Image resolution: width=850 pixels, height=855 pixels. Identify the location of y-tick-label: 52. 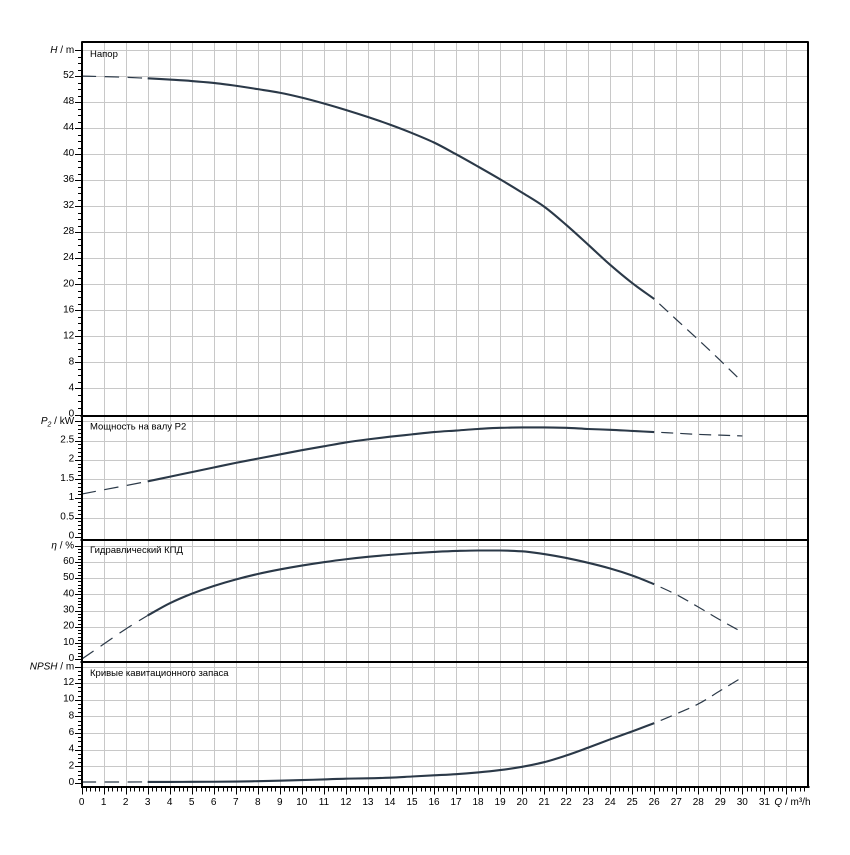
(69, 75).